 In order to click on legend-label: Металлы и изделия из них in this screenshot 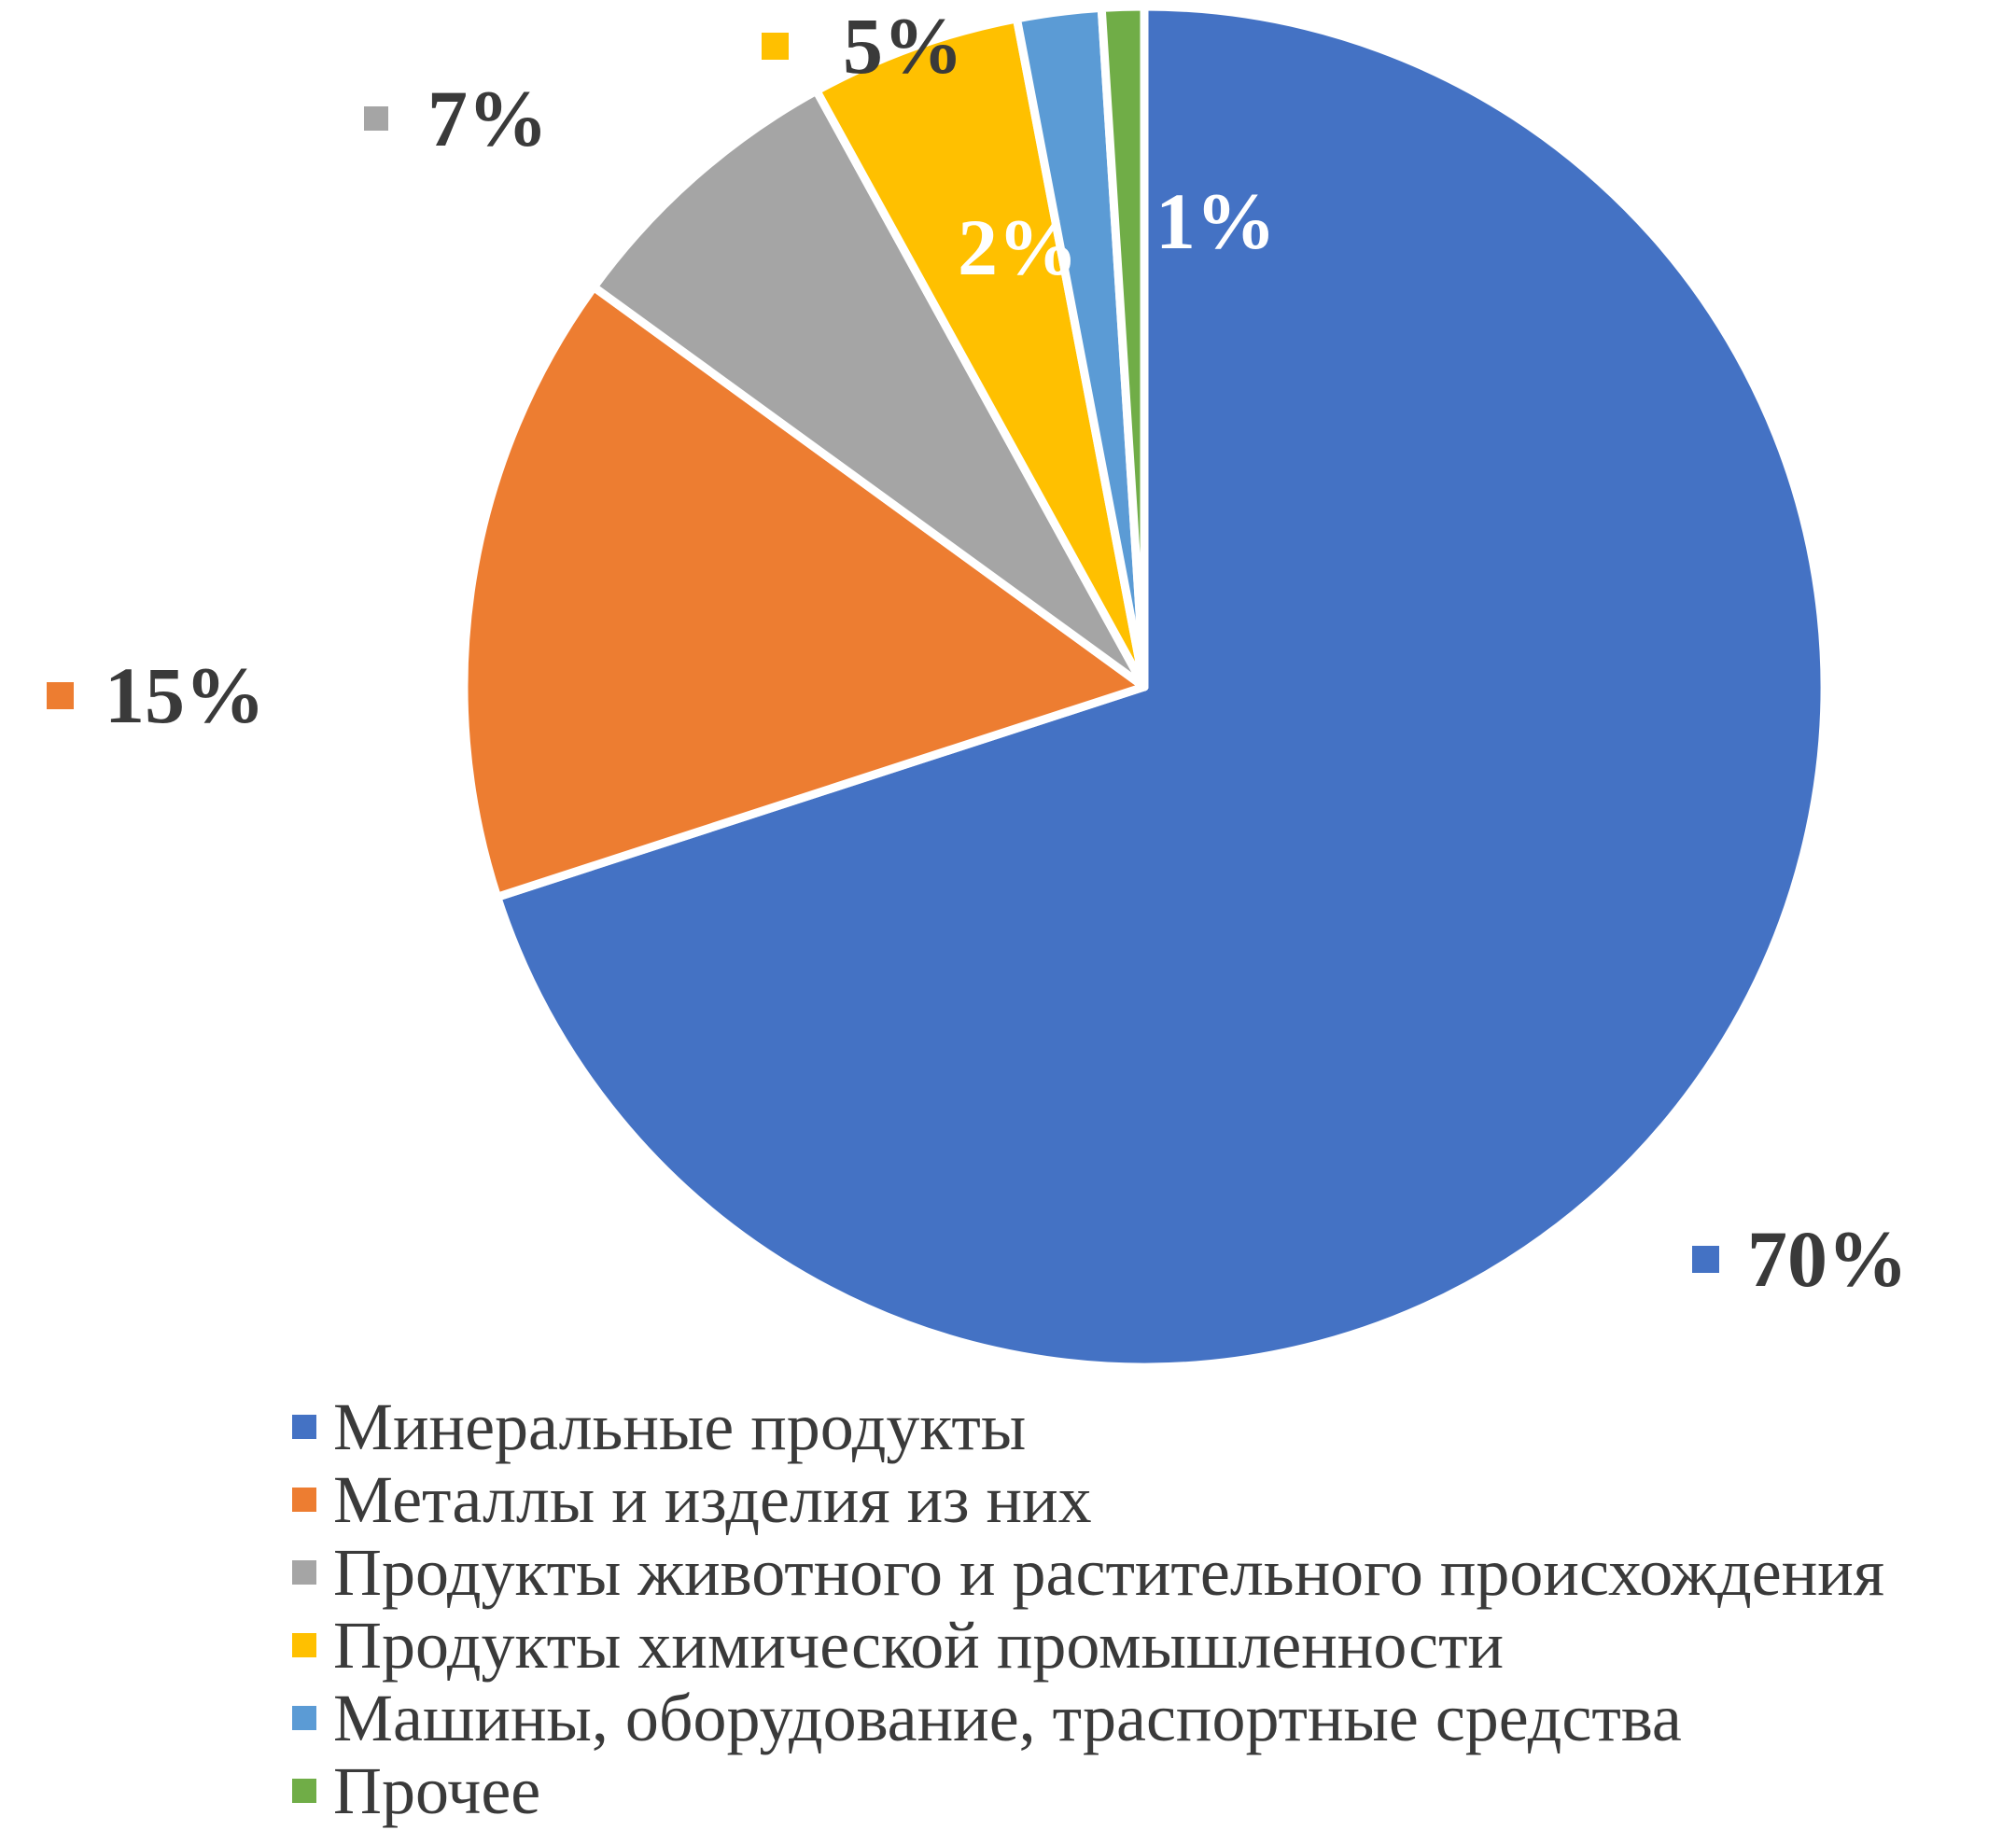, I will do `click(712, 1499)`.